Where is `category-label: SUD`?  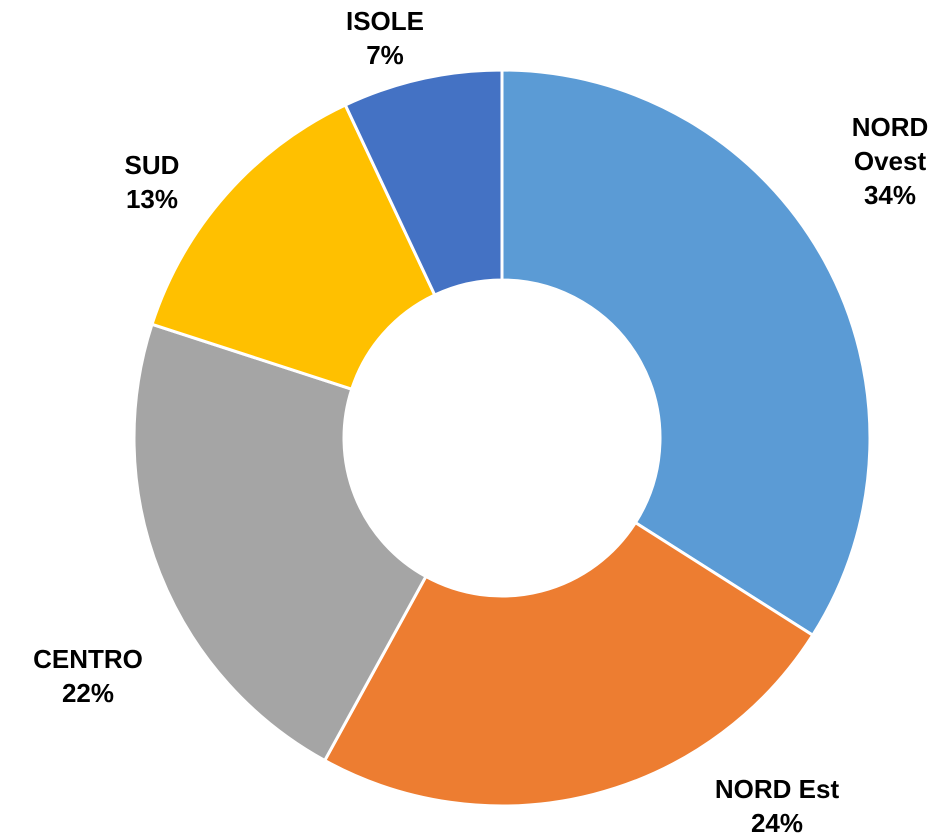 category-label: SUD is located at coordinates (152, 165).